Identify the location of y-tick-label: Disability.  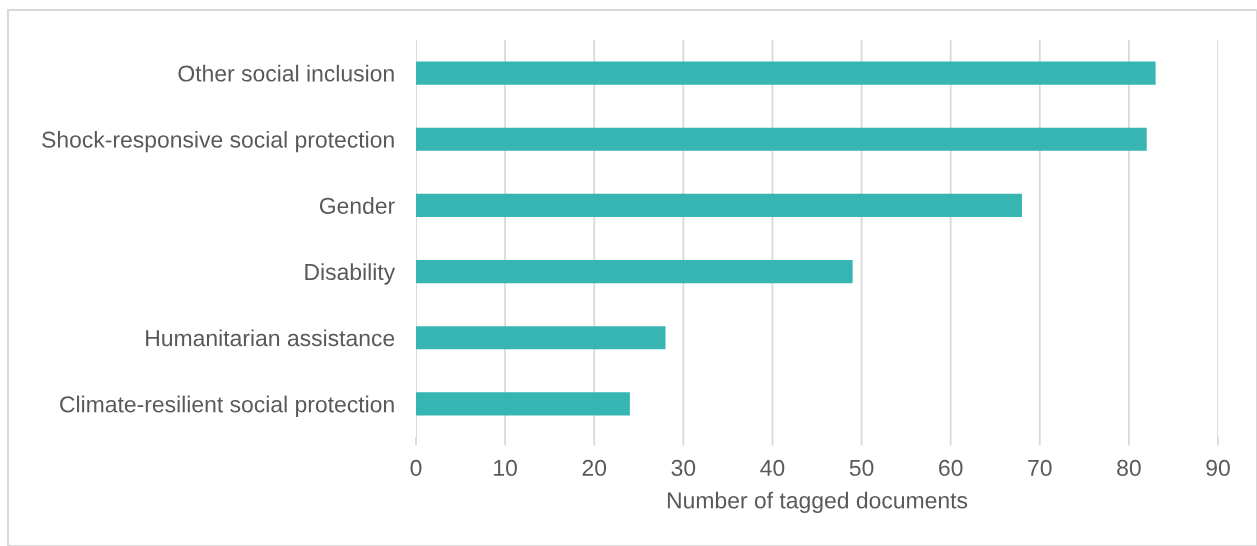
(350, 274).